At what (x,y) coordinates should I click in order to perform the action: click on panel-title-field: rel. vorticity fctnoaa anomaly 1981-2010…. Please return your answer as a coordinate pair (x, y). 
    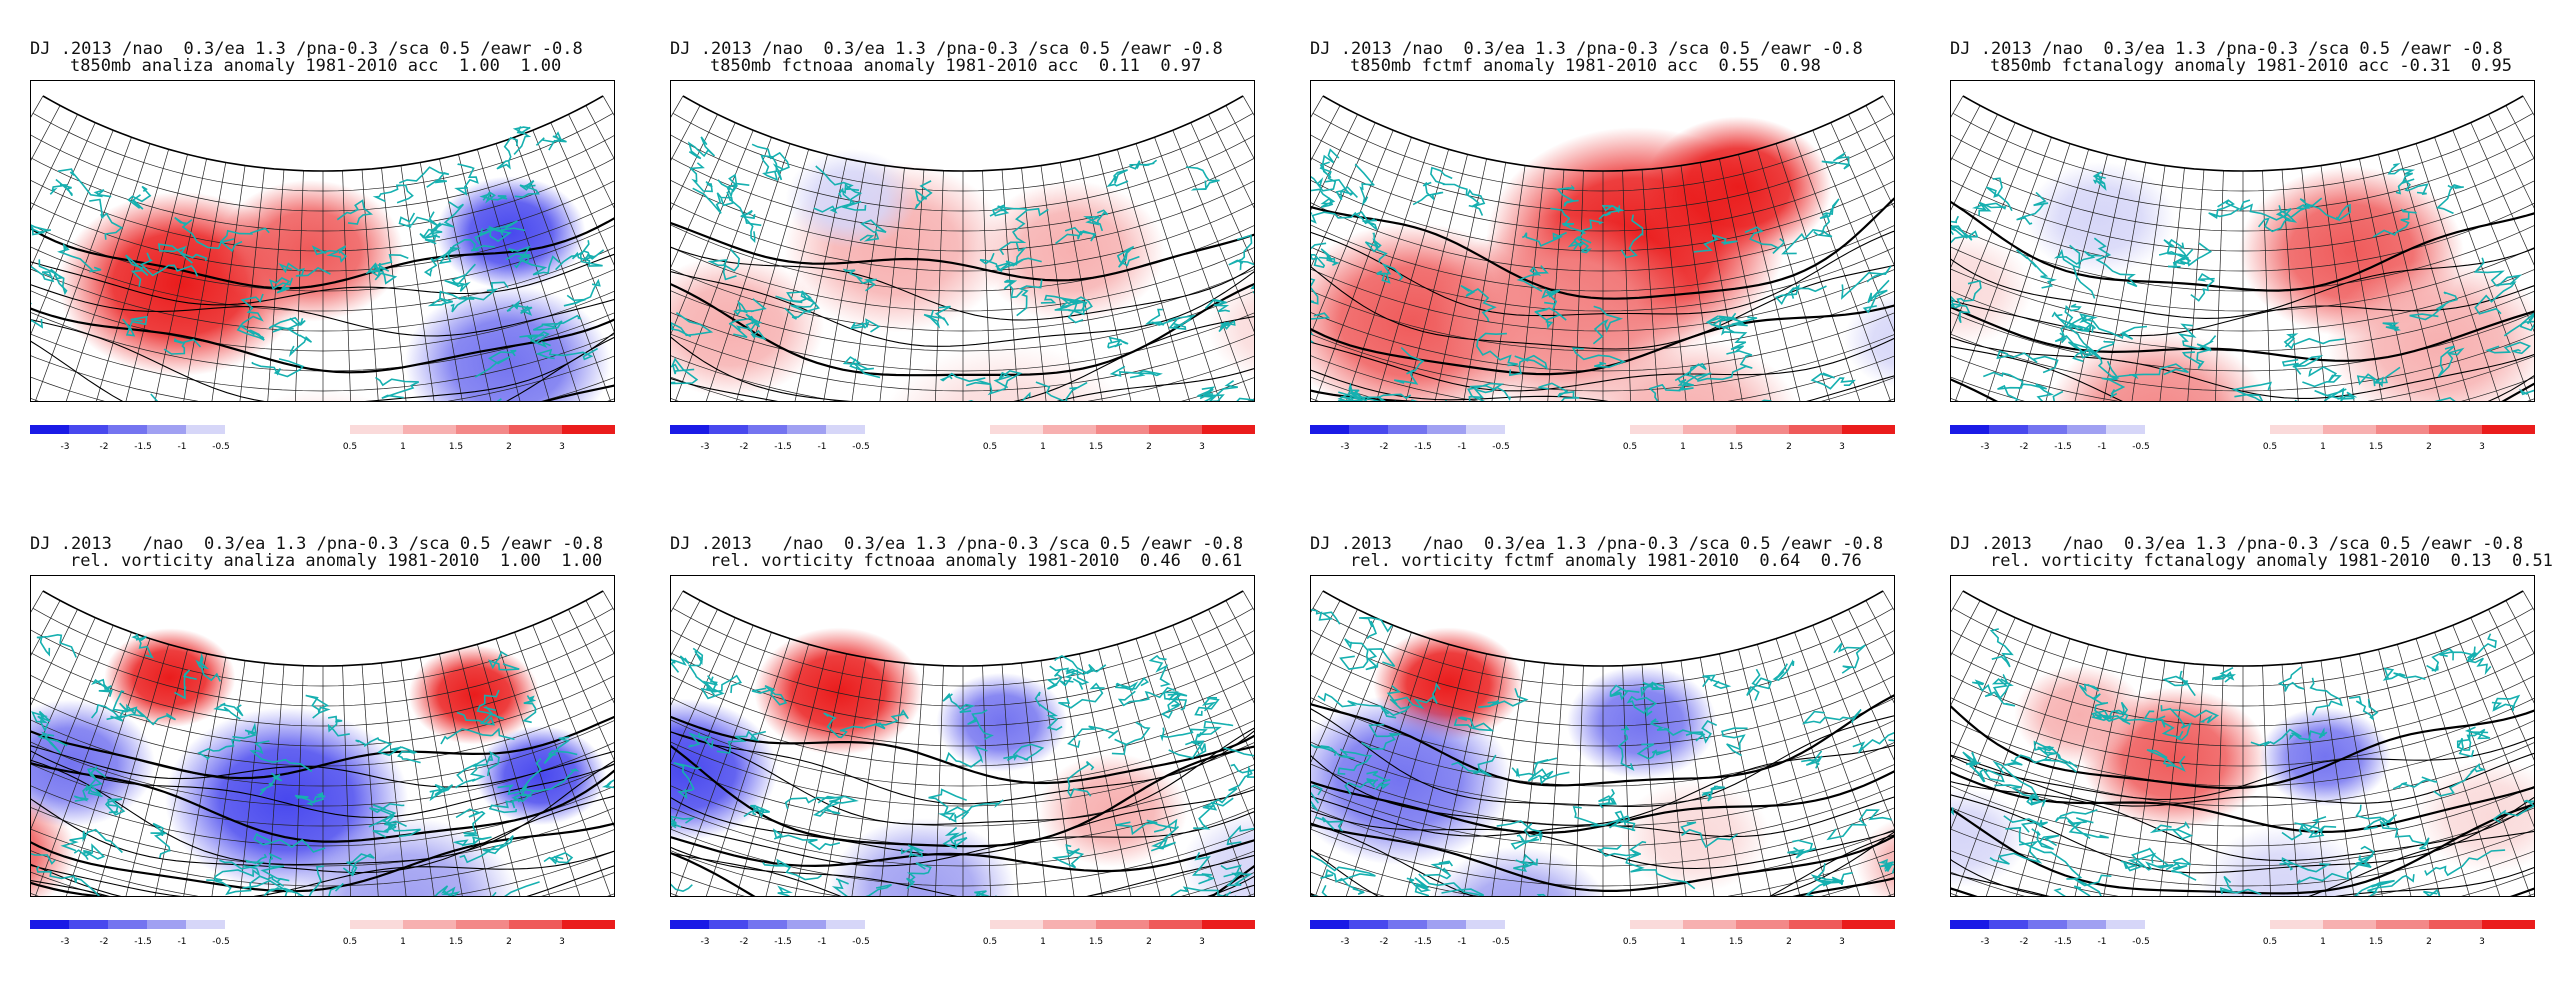
    Looking at the image, I should click on (976, 561).